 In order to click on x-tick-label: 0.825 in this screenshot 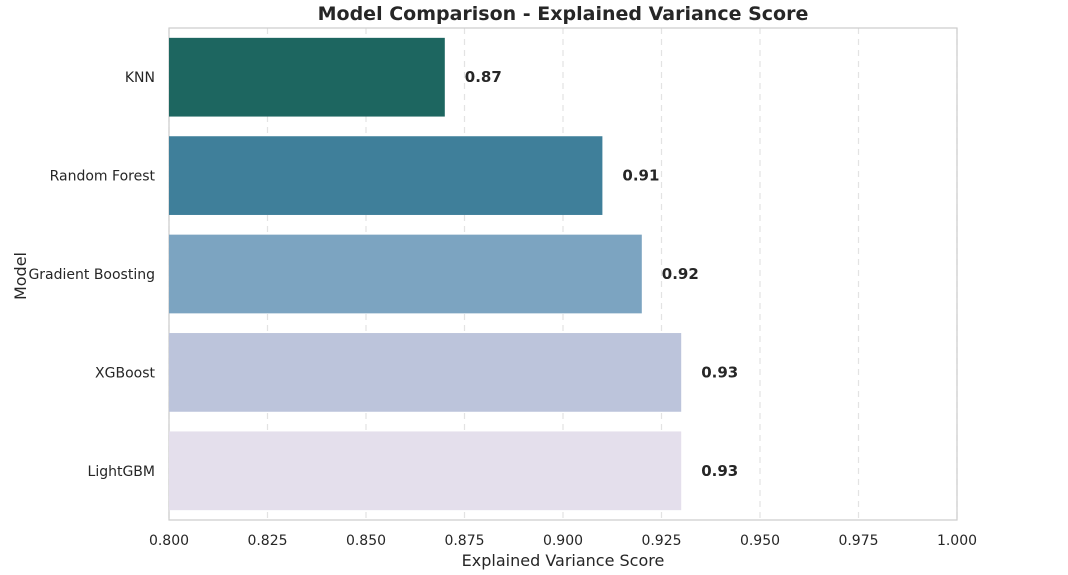, I will do `click(267, 541)`.